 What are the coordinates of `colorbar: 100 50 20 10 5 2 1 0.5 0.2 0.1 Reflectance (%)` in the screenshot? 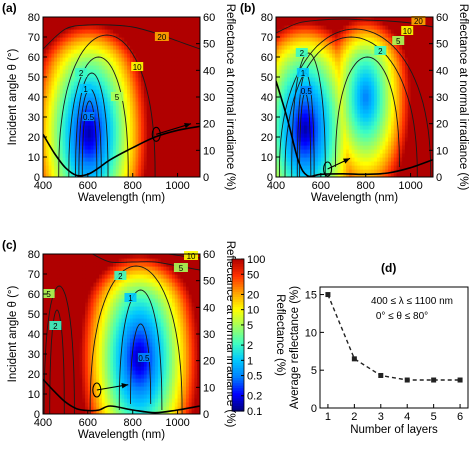 It's located at (258, 336).